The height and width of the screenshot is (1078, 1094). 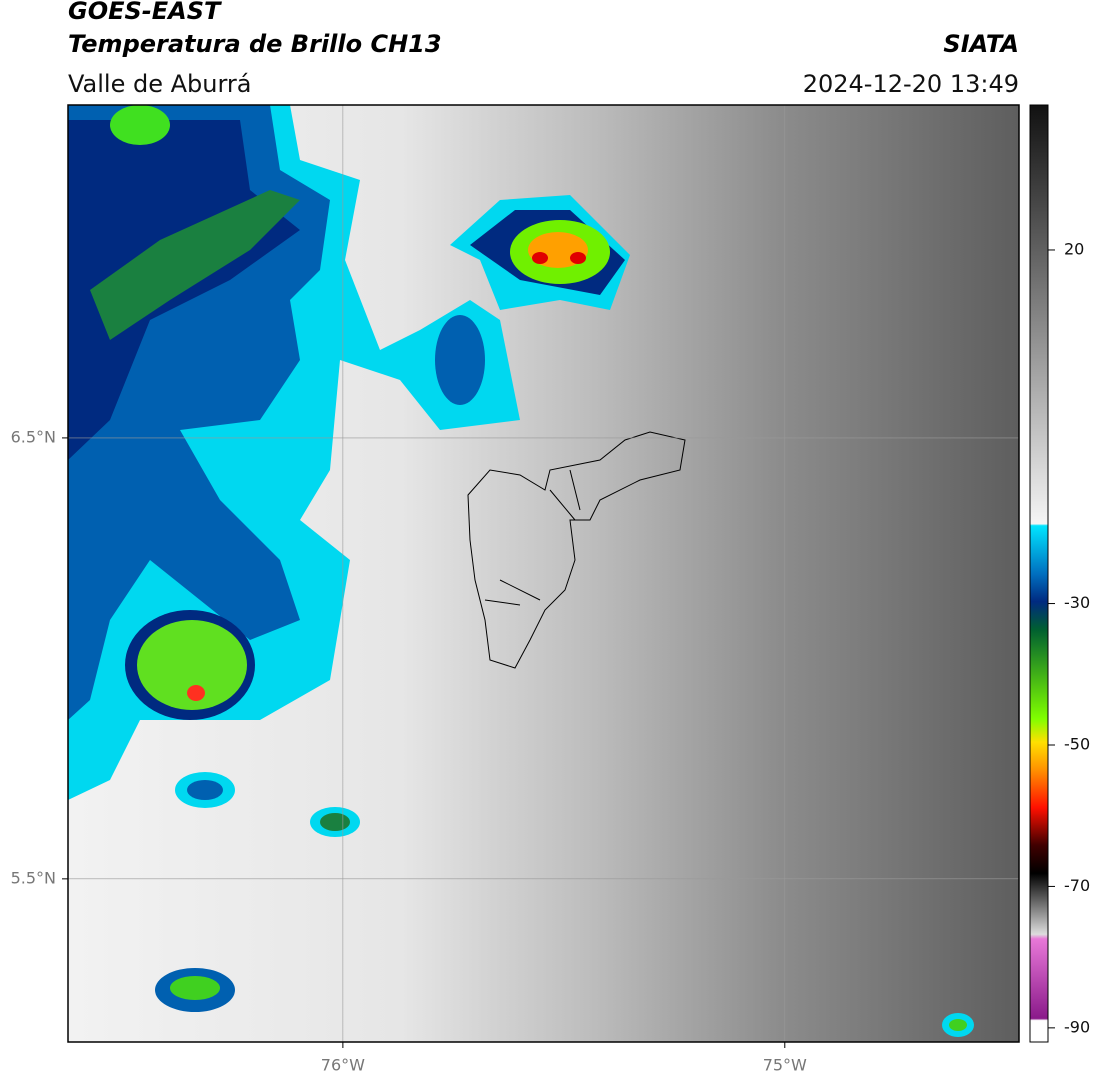 What do you see at coordinates (33, 436) in the screenshot?
I see `y-tick-label: 6.5°N` at bounding box center [33, 436].